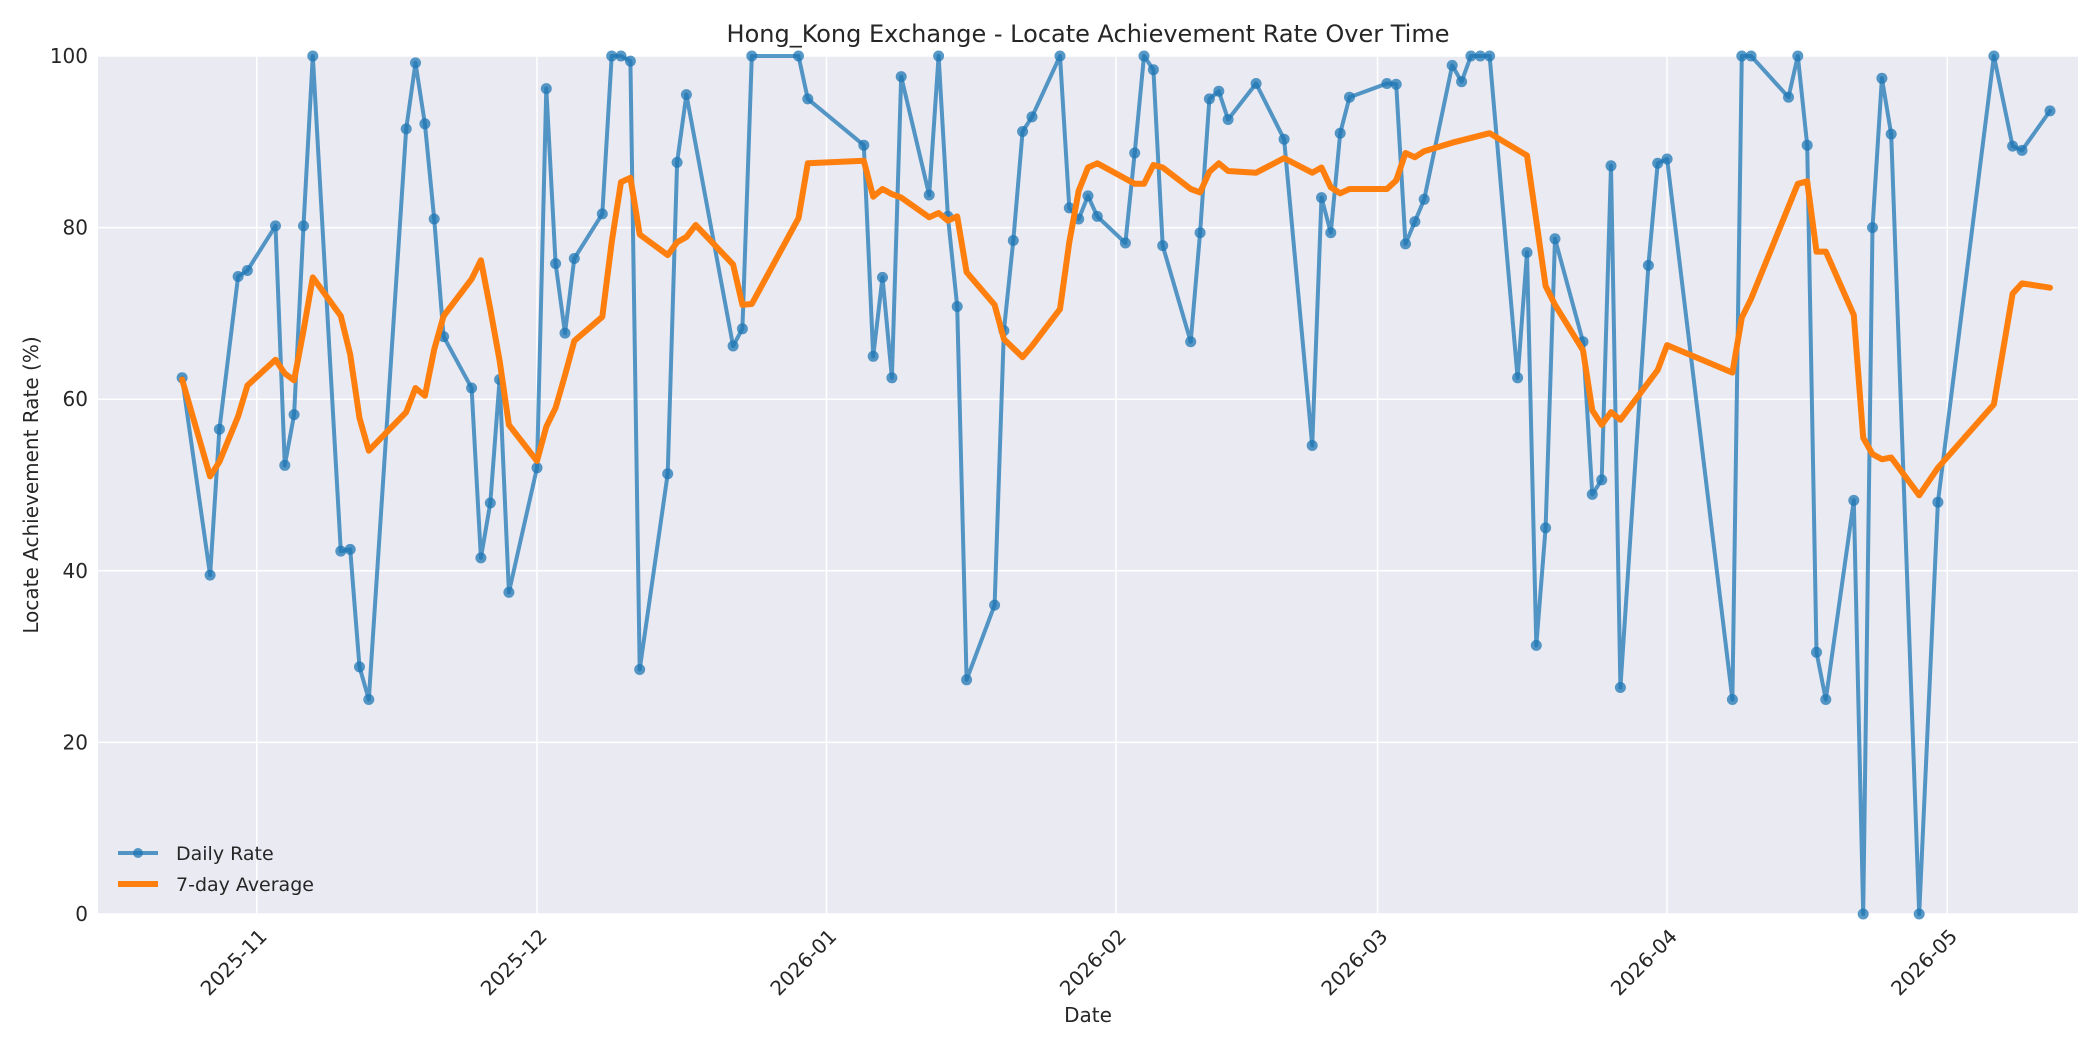  What do you see at coordinates (75, 571) in the screenshot?
I see `y-tick-label: 40` at bounding box center [75, 571].